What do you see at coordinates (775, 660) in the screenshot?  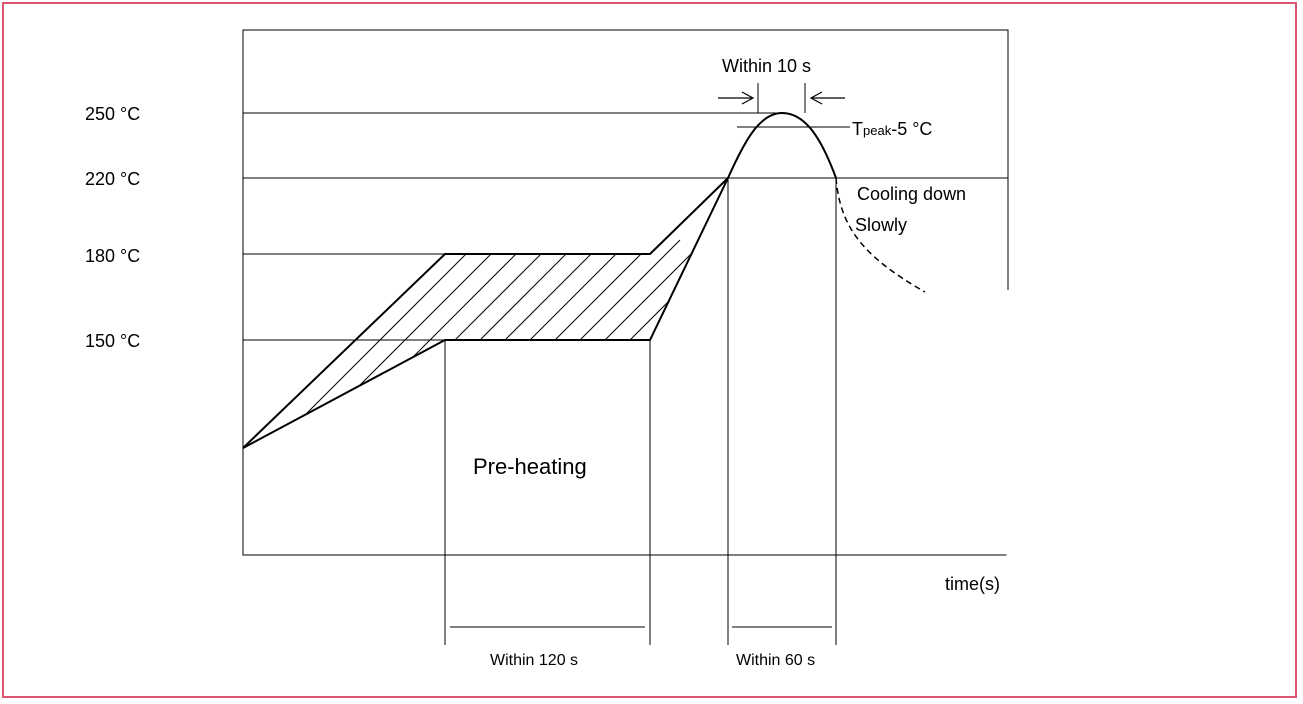 I see `within-60s-label: Within 60 s` at bounding box center [775, 660].